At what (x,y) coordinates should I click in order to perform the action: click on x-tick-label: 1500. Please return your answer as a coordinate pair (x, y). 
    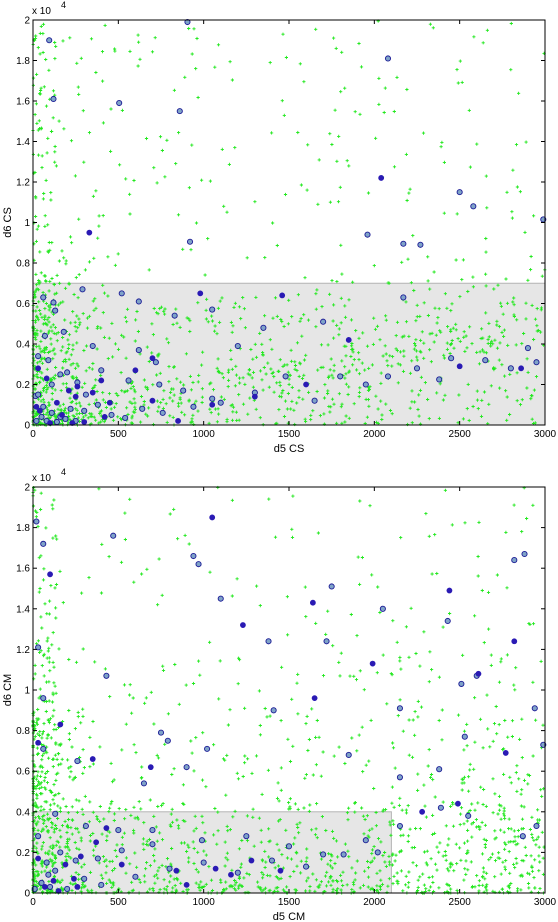
    Looking at the image, I should click on (289, 434).